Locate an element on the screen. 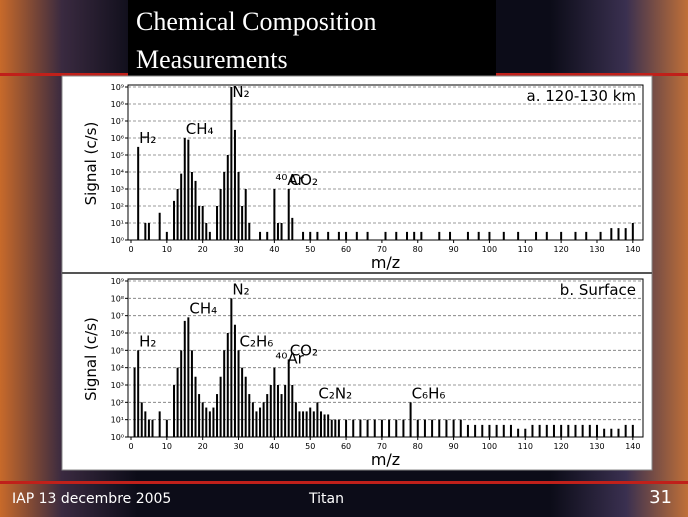  y-tick-label: 10¹ is located at coordinates (117, 420).